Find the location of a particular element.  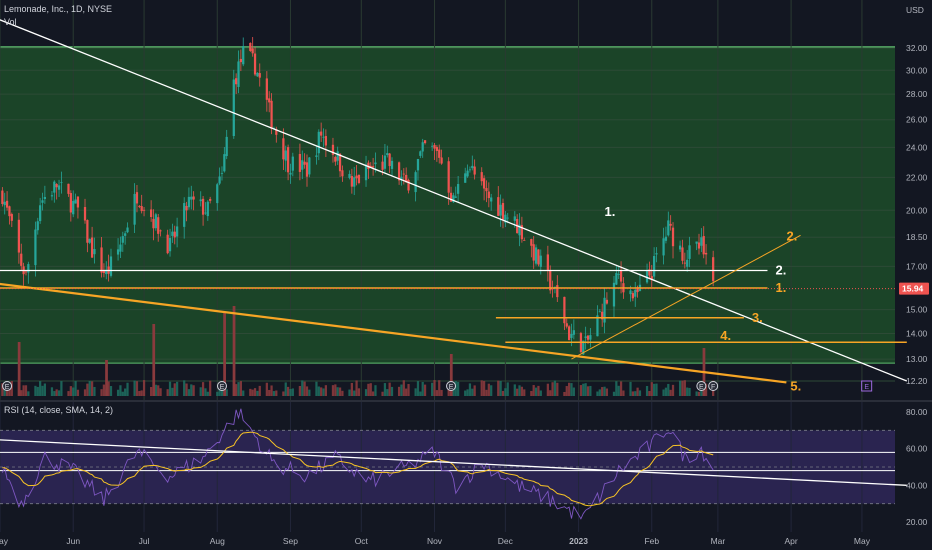

future-earnings-marker is located at coordinates (867, 386).